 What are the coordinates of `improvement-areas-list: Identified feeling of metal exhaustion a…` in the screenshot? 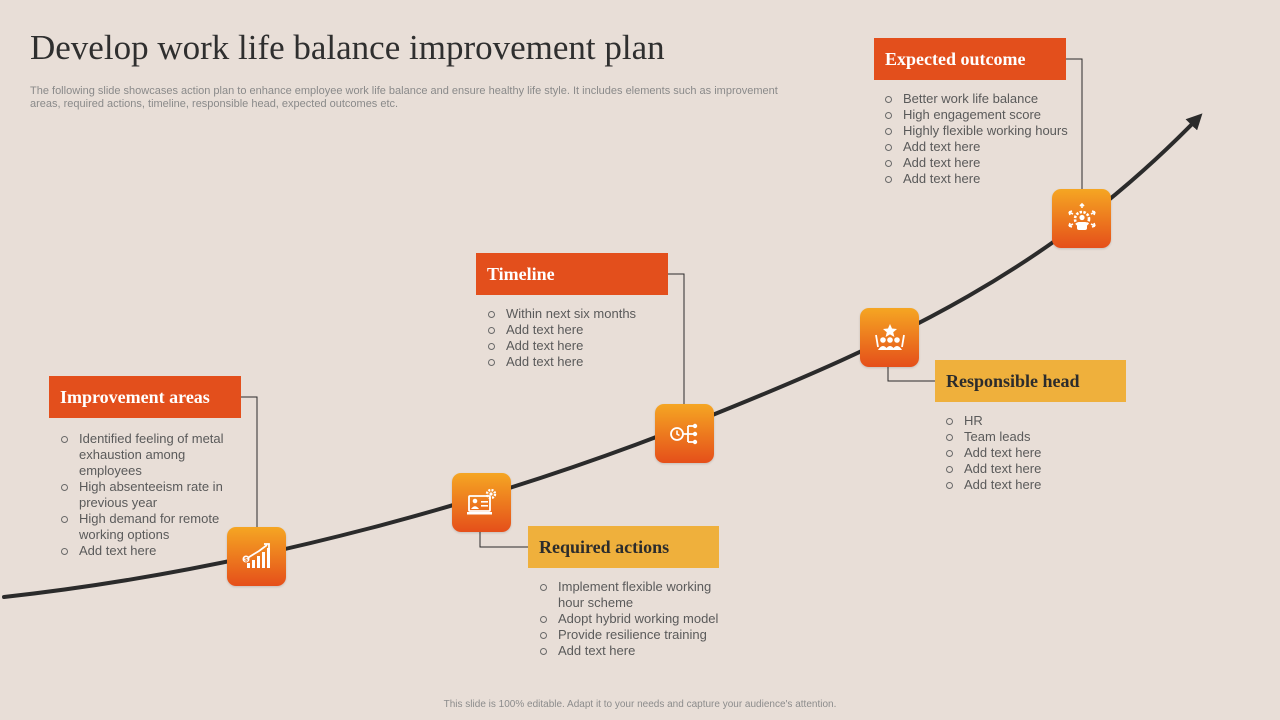 It's located at (146, 495).